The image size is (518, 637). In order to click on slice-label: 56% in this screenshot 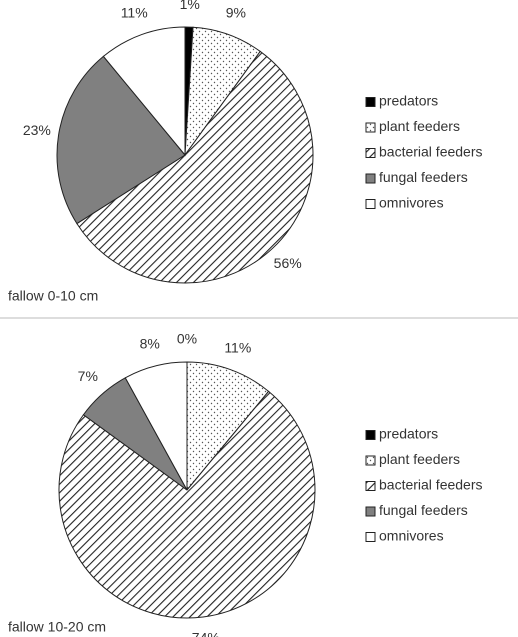, I will do `click(288, 263)`.